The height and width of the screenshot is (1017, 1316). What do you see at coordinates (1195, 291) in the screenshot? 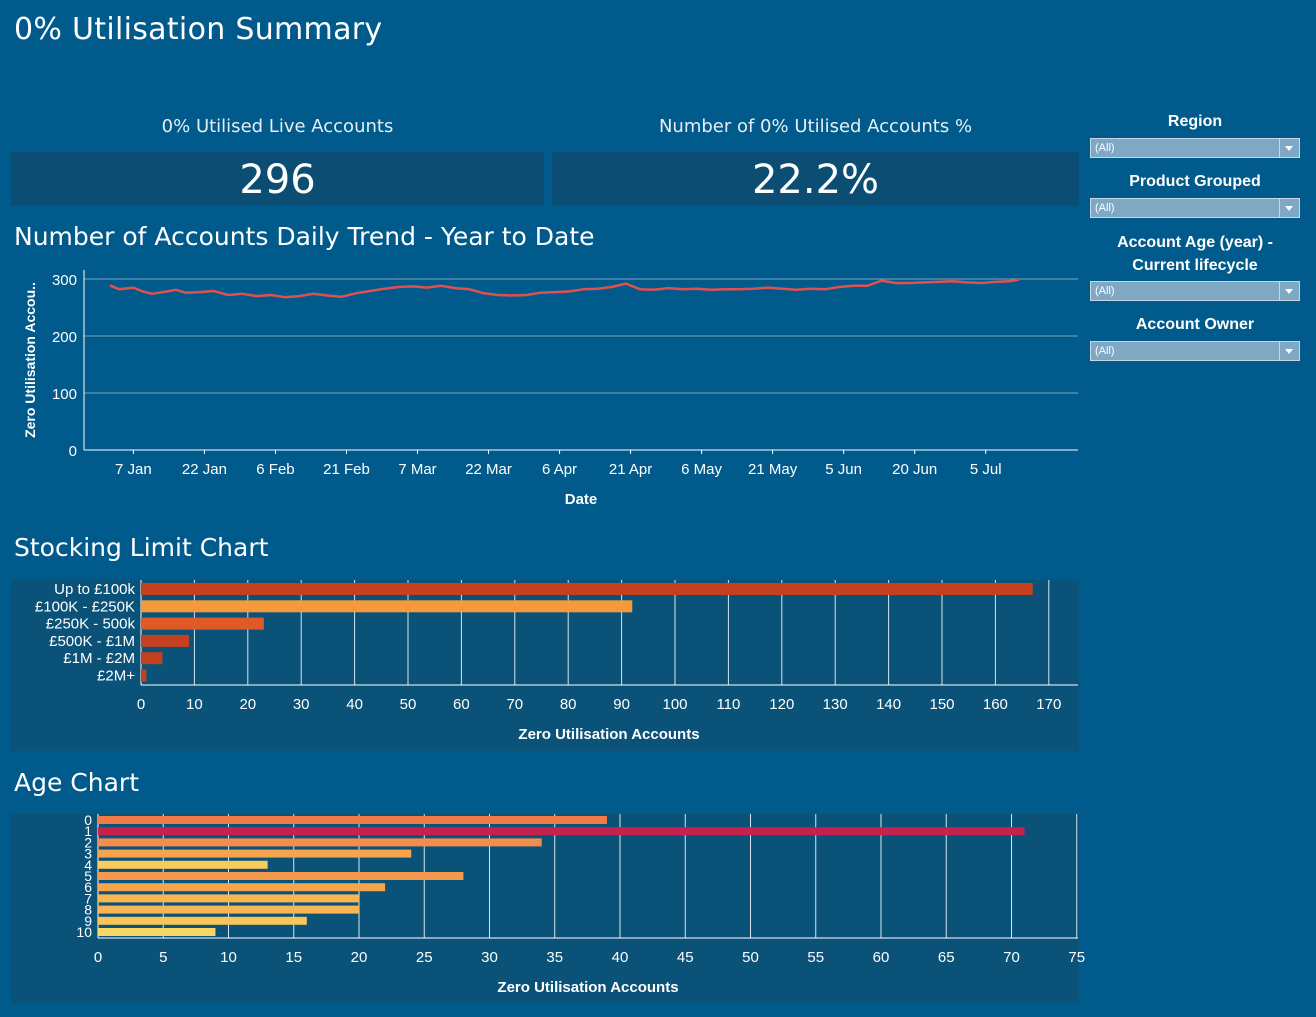
I see `account-age-dropdown: (All)` at bounding box center [1195, 291].